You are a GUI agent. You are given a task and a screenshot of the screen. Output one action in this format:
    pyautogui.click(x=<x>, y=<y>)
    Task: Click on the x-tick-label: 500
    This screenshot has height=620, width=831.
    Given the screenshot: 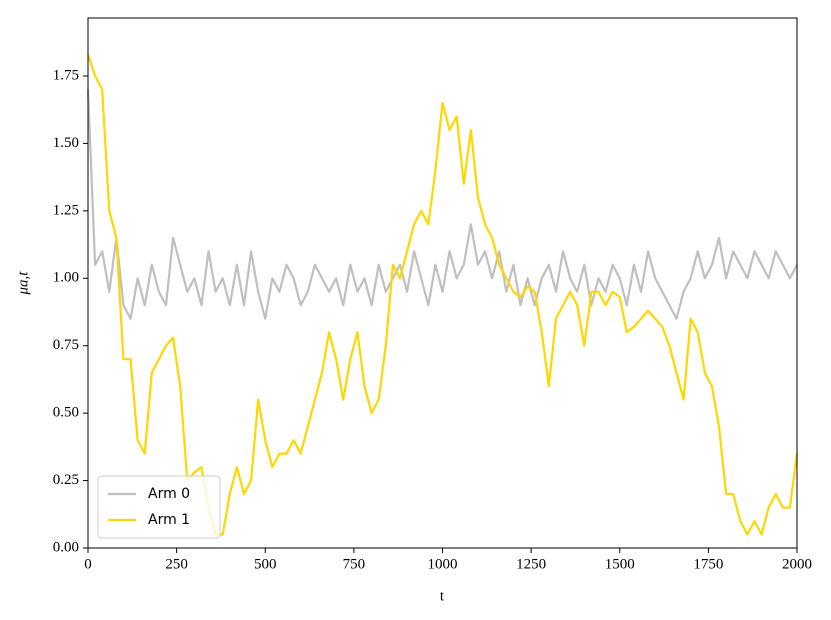 What is the action you would take?
    pyautogui.click(x=265, y=564)
    